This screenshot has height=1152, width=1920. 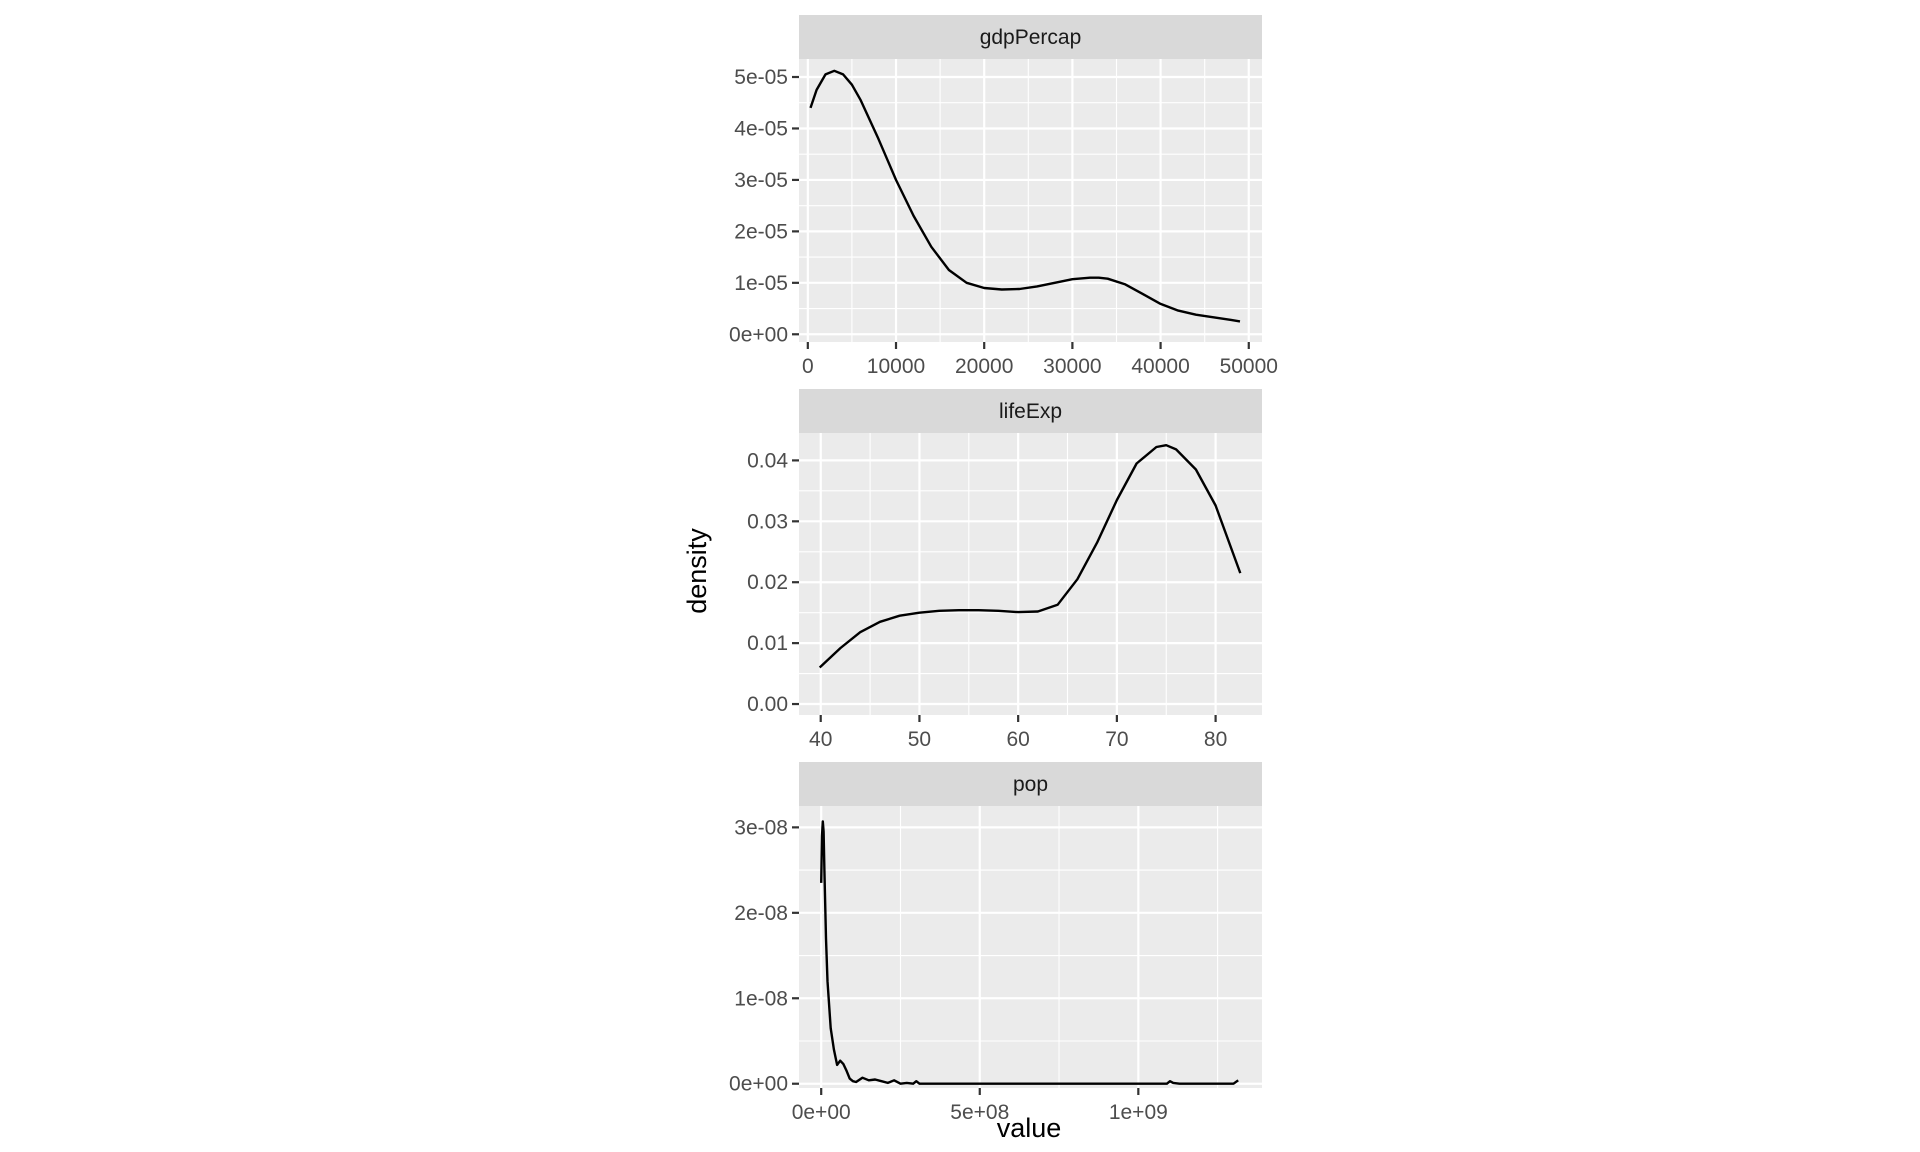 I want to click on y-tick-label: 0.00, so click(x=767, y=704).